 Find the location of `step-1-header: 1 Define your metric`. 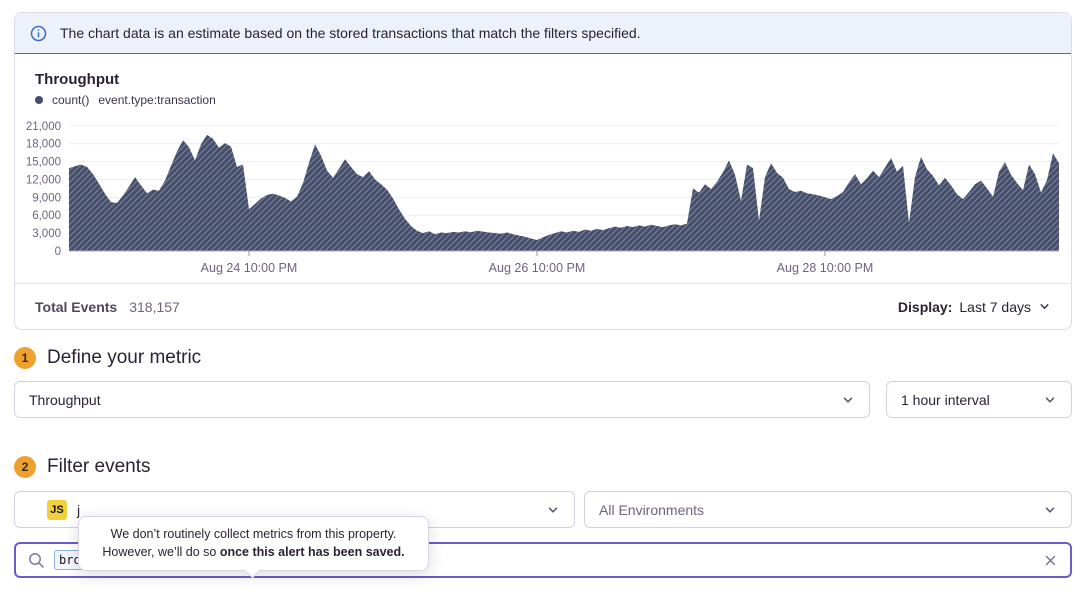

step-1-header: 1 Define your metric is located at coordinates (543, 358).